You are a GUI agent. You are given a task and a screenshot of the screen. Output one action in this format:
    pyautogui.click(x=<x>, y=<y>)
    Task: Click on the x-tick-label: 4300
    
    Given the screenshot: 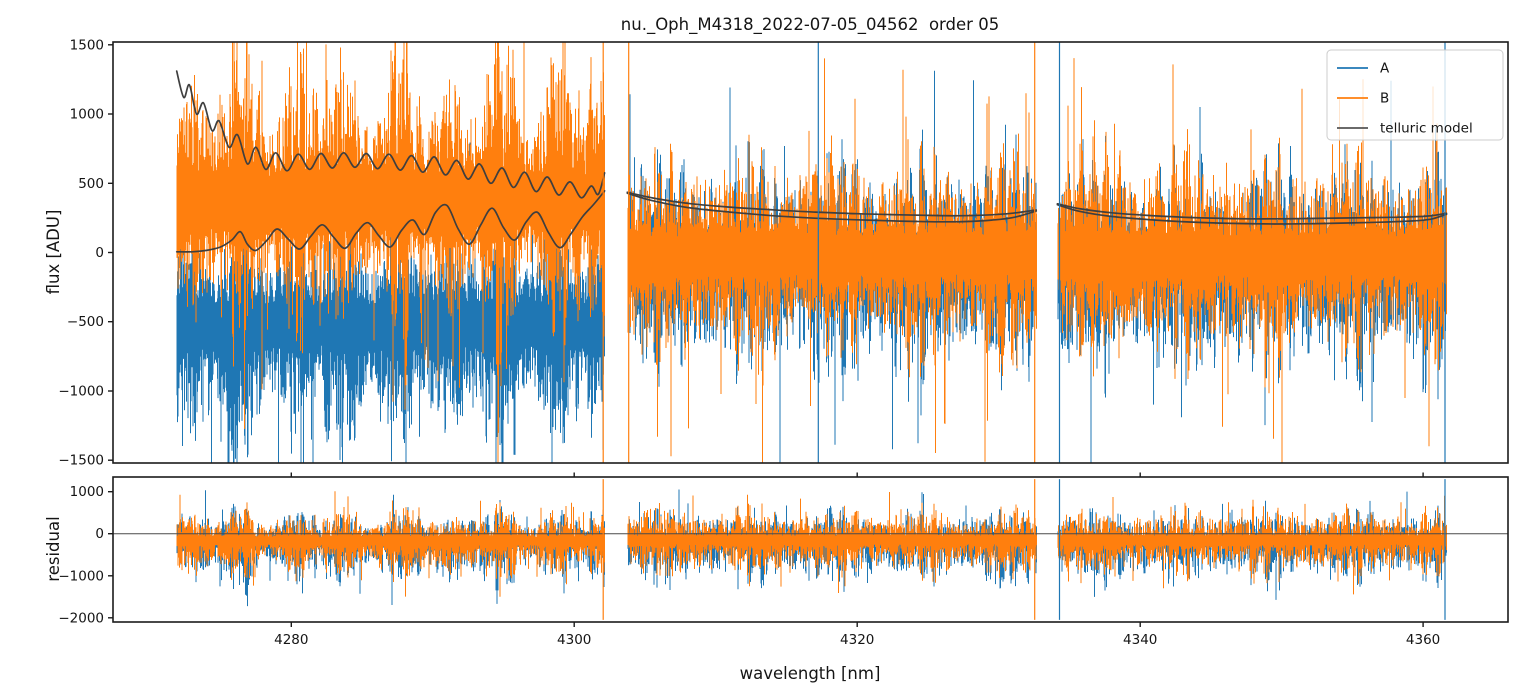 What is the action you would take?
    pyautogui.click(x=574, y=640)
    